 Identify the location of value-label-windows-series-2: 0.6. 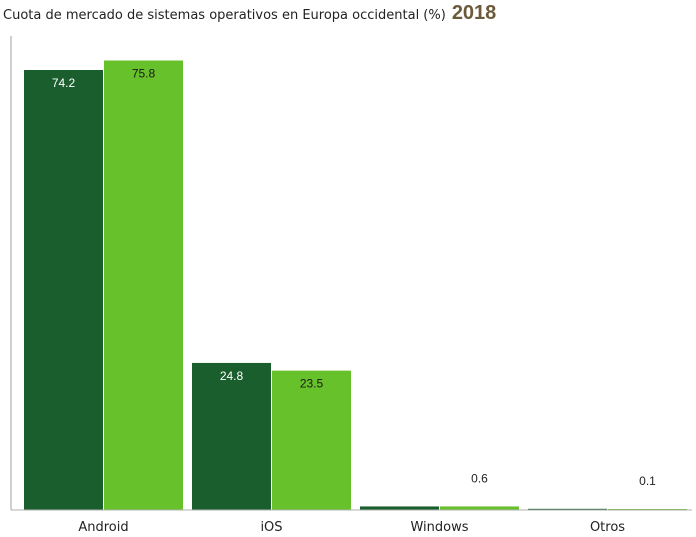
(479, 478).